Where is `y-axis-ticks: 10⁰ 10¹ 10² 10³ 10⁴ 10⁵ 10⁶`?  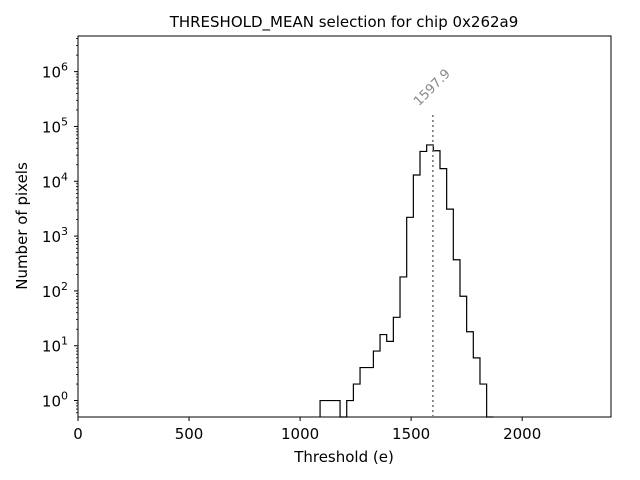 y-axis-ticks: 10⁰ 10¹ 10² 10³ 10⁴ 10⁵ 10⁶ is located at coordinates (60, 226).